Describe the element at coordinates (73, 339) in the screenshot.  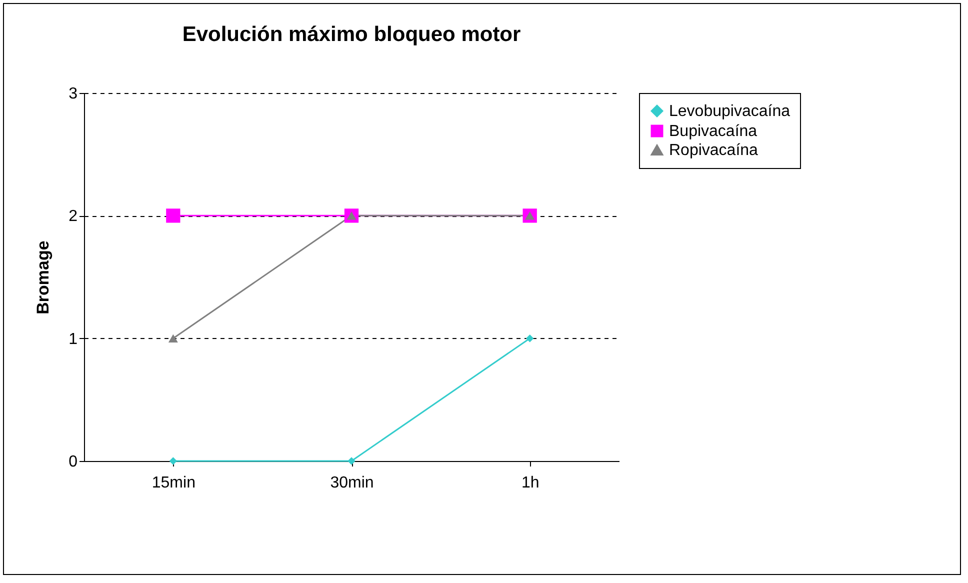
I see `y-tick-label: 1` at that location.